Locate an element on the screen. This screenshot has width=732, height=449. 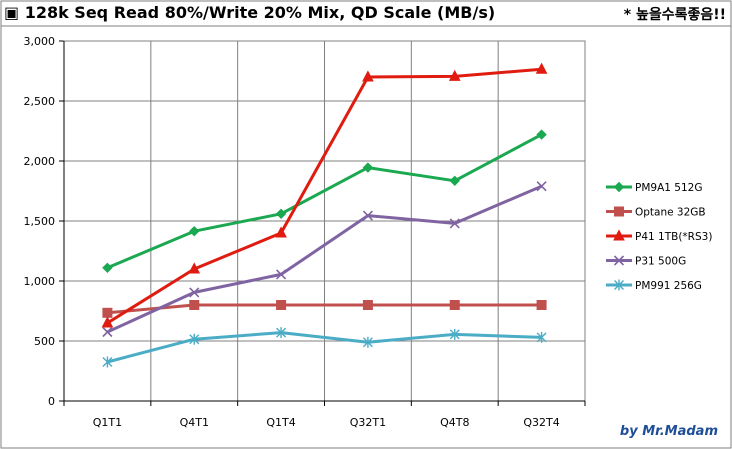
series-pm991-256g is located at coordinates (324, 347).